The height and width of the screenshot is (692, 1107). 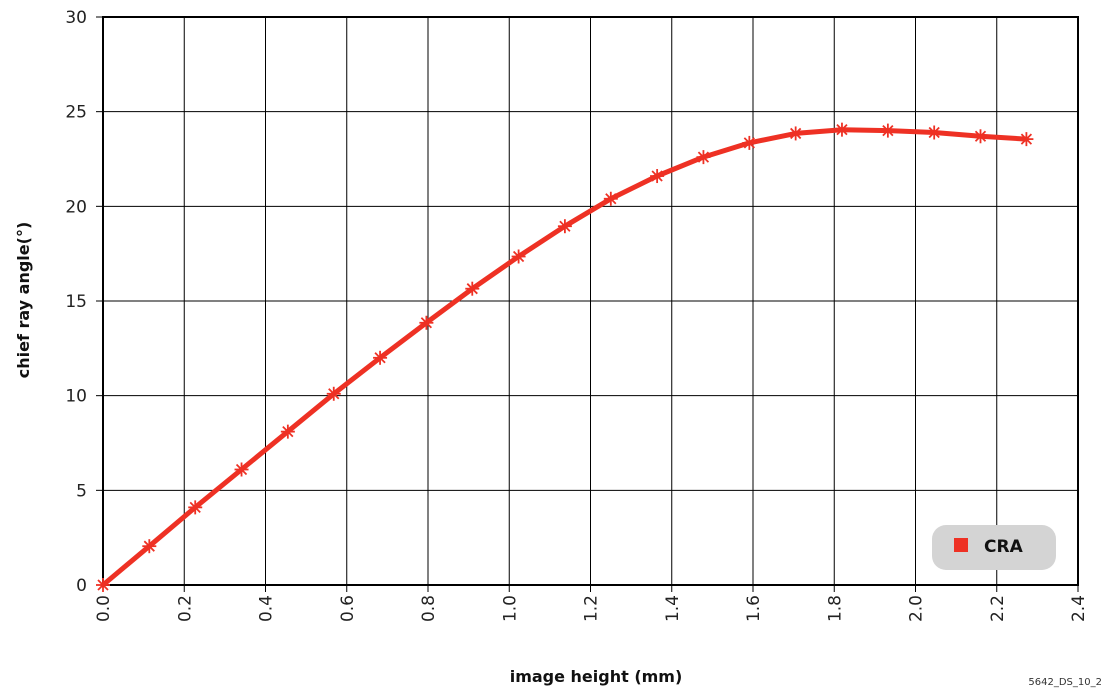 I want to click on x-axis-title: image height (mm), so click(x=596, y=676).